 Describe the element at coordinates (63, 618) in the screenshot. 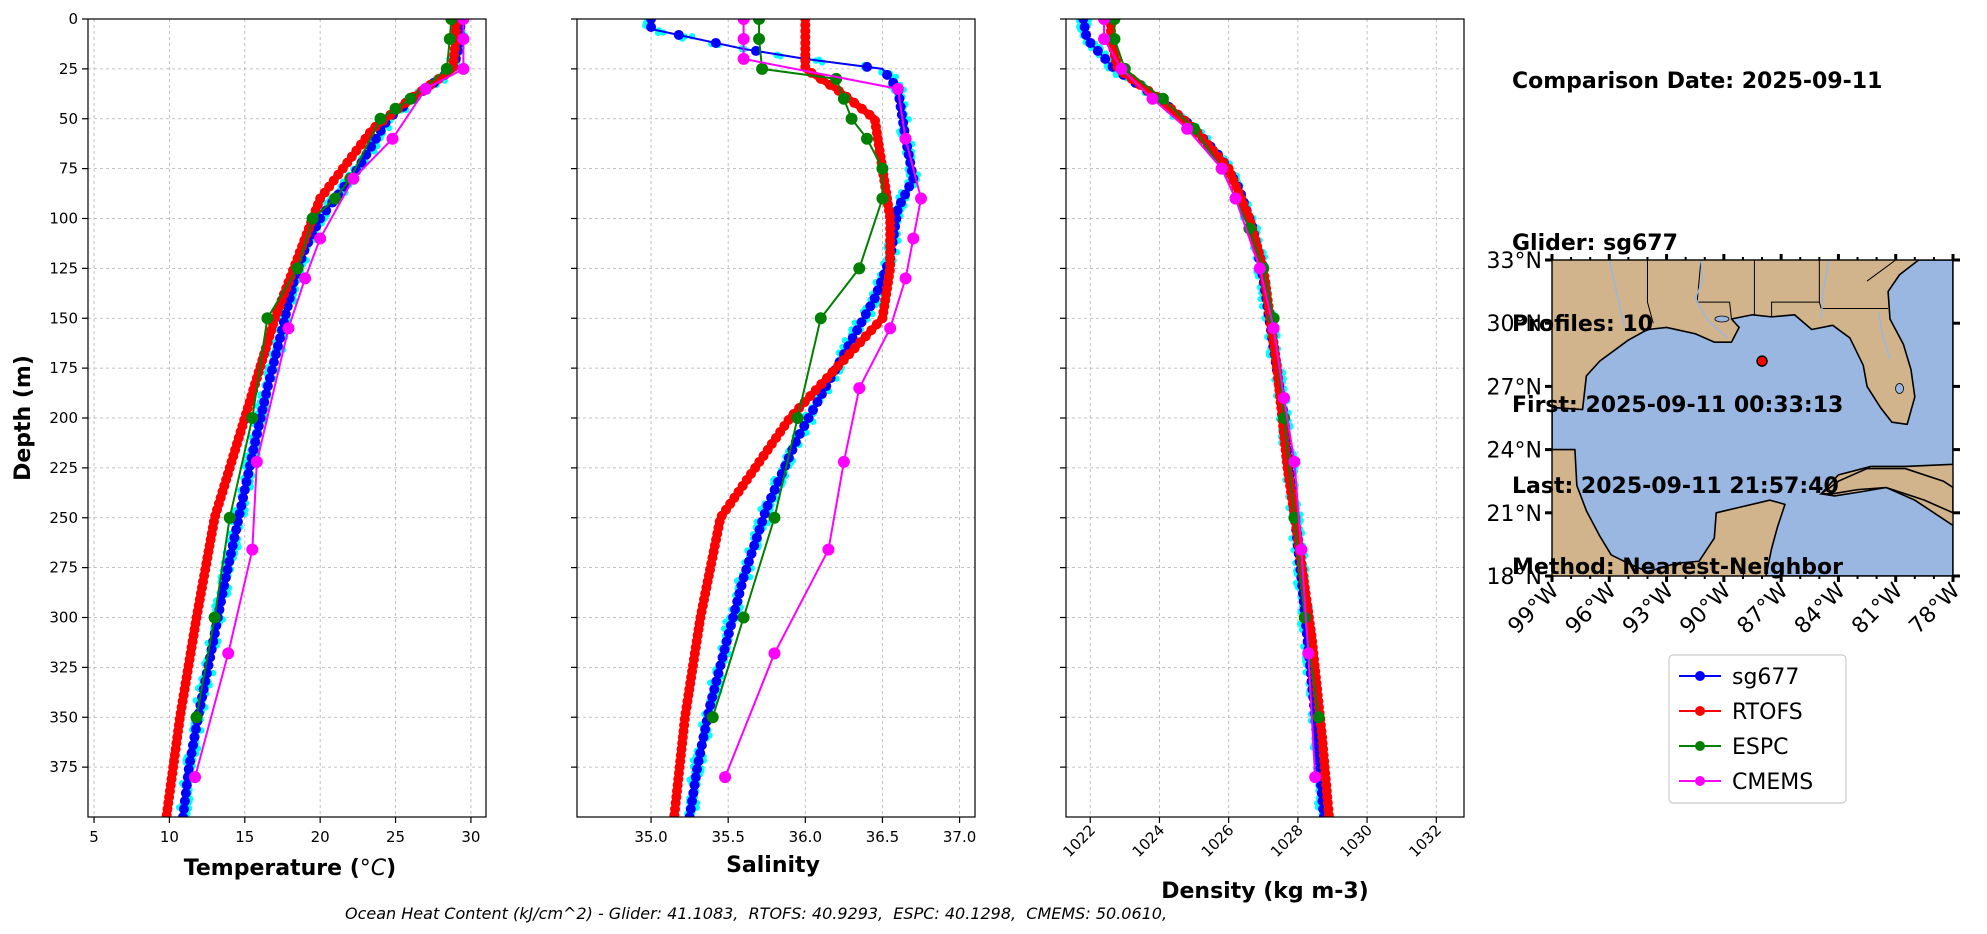

I see `y-tick-label: 300` at that location.